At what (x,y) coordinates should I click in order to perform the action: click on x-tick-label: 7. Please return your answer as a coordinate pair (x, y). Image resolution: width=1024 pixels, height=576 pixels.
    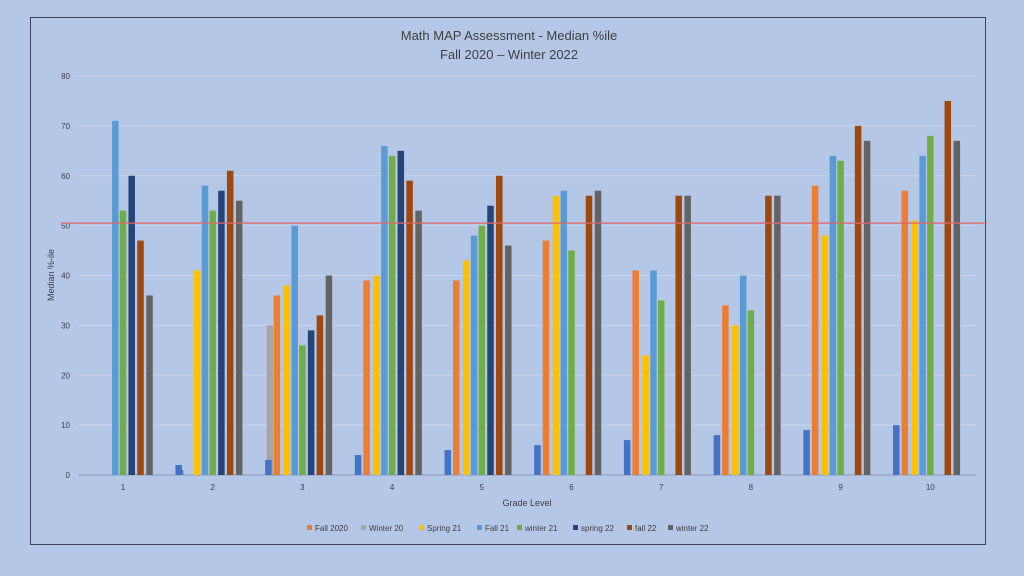
    Looking at the image, I should click on (661, 487).